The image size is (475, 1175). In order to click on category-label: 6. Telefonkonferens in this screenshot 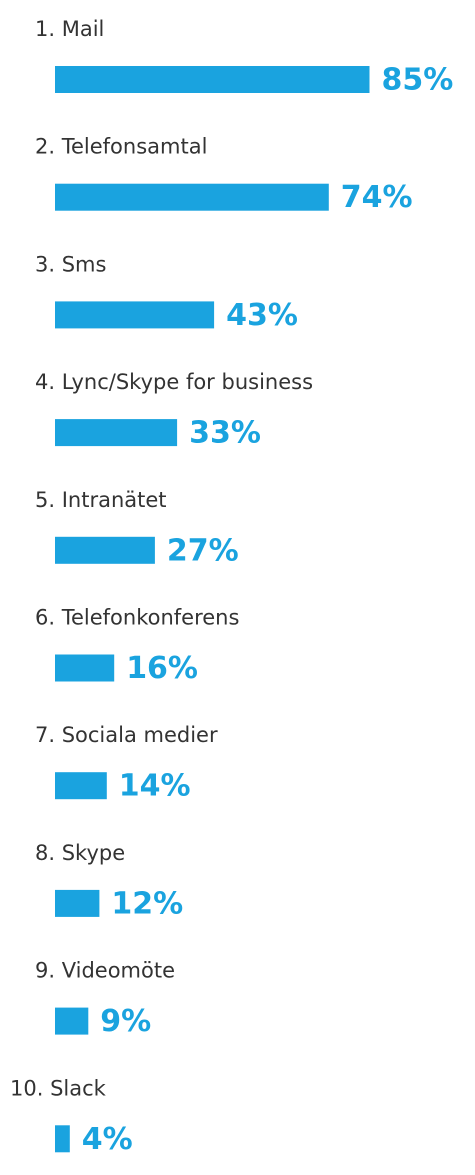, I will do `click(137, 618)`.